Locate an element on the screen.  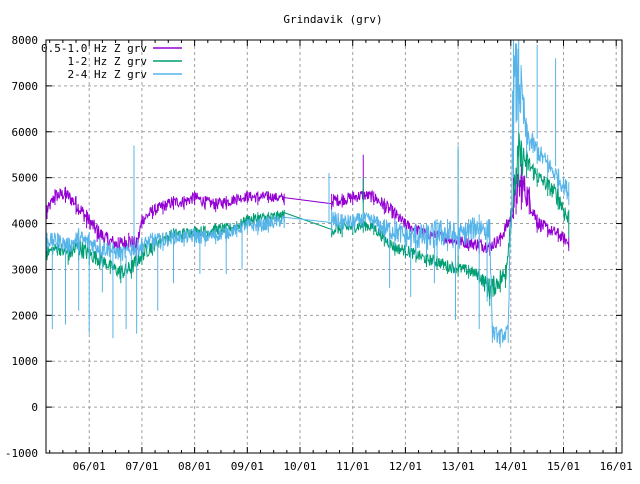
y-tick-label: -1000 is located at coordinates (21, 453).